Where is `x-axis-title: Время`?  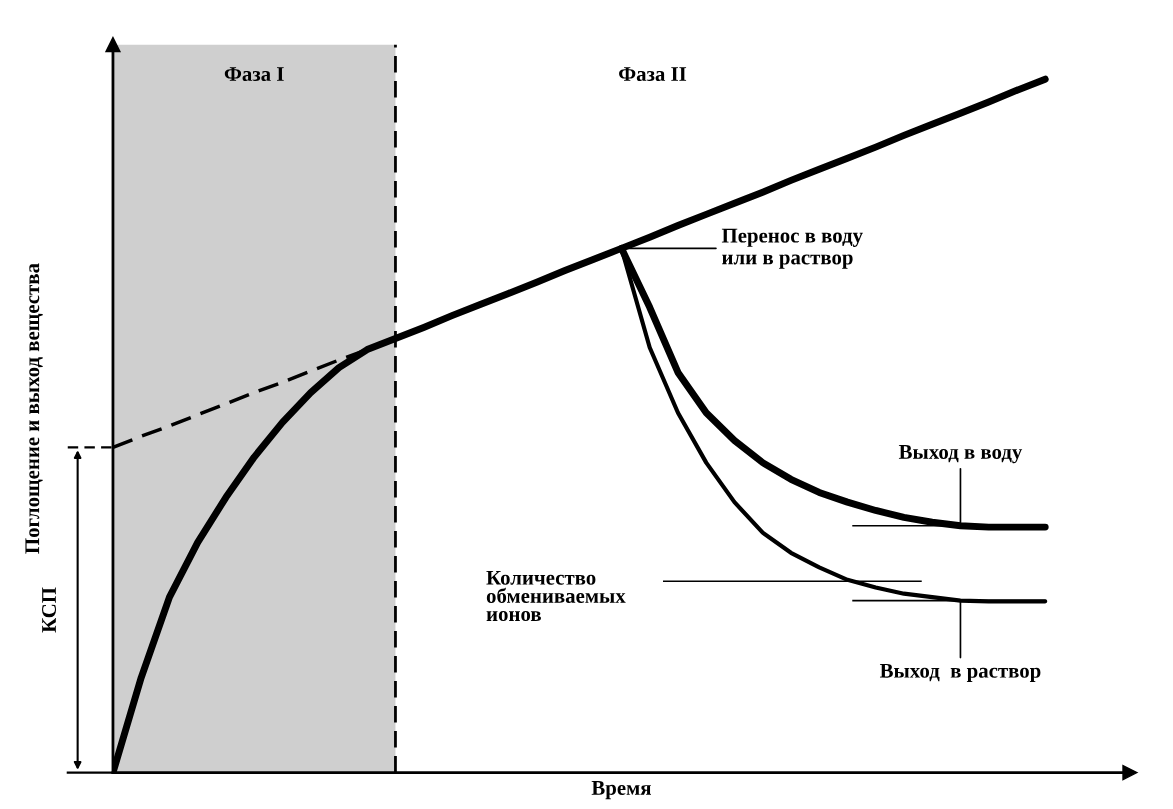
x-axis-title: Время is located at coordinates (621, 790).